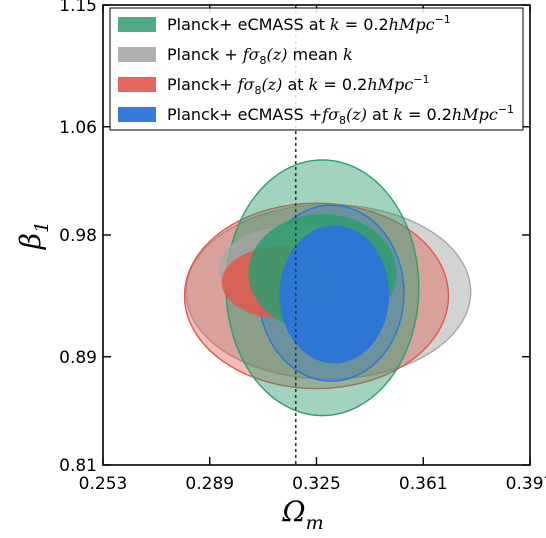 This screenshot has height=538, width=546. Describe the element at coordinates (260, 56) in the screenshot. I see `legend-label-gray: Planck + fσ8(z) mean k` at that location.